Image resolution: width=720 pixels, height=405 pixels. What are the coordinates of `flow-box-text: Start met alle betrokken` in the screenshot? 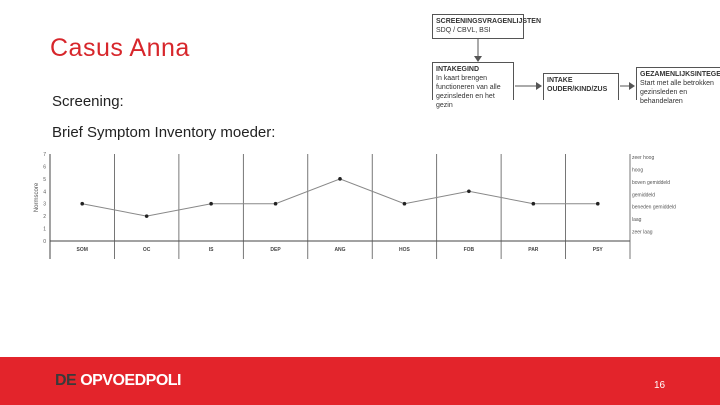 It's located at (677, 83).